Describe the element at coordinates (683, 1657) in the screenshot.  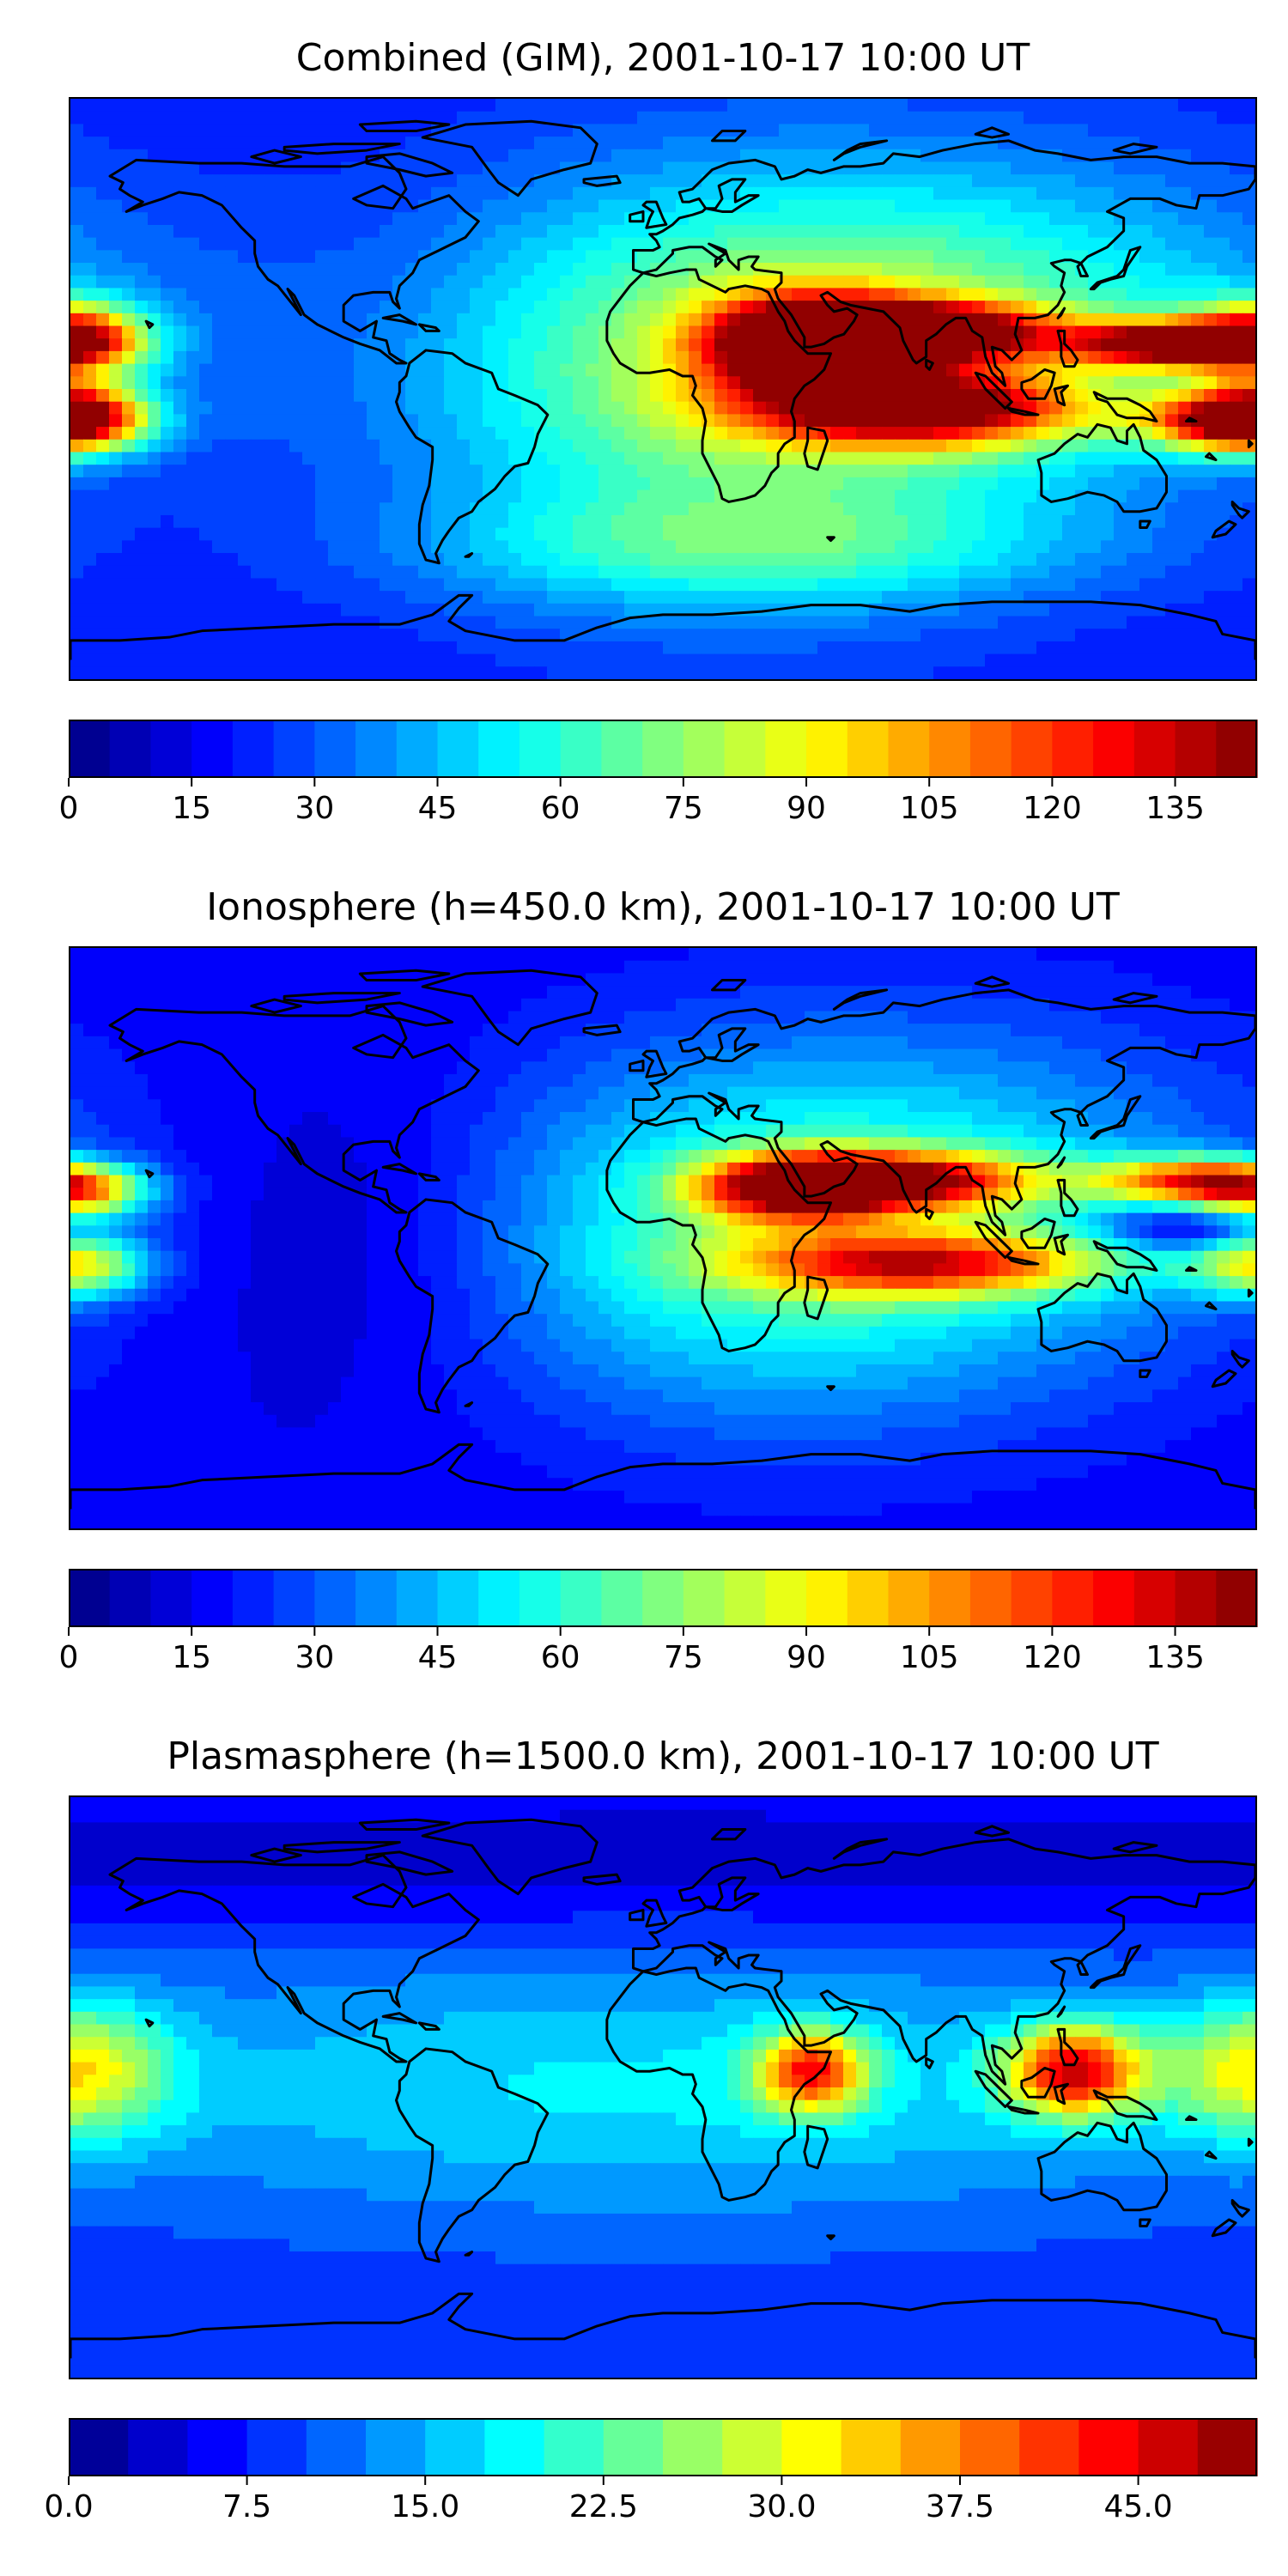
I see `colorbar-tick-label: 75` at that location.